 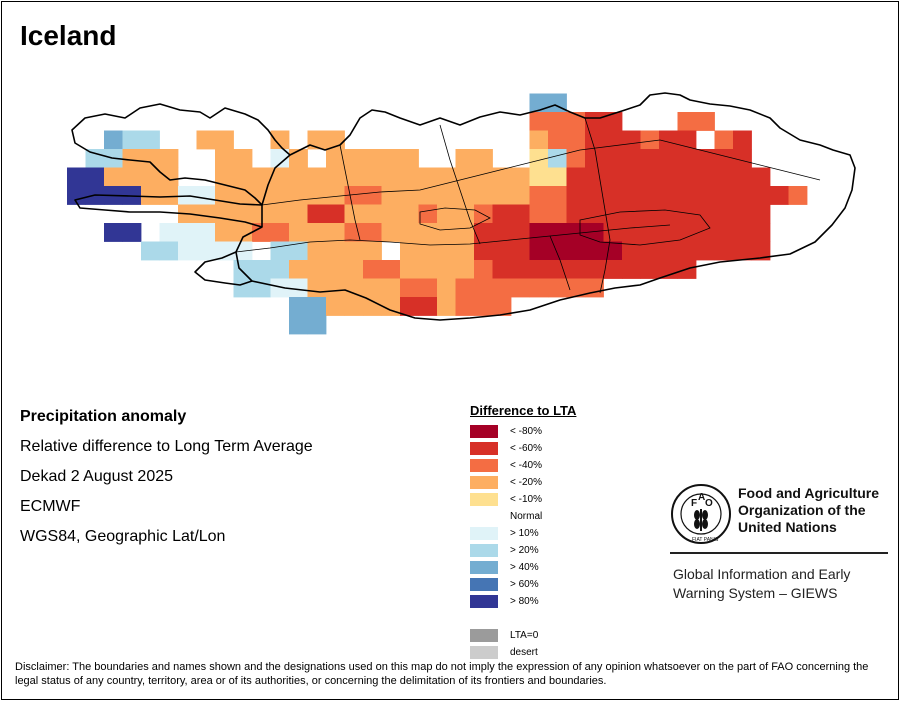 I want to click on map-measure: Relative difference to Long Term Average, so click(x=166, y=446).